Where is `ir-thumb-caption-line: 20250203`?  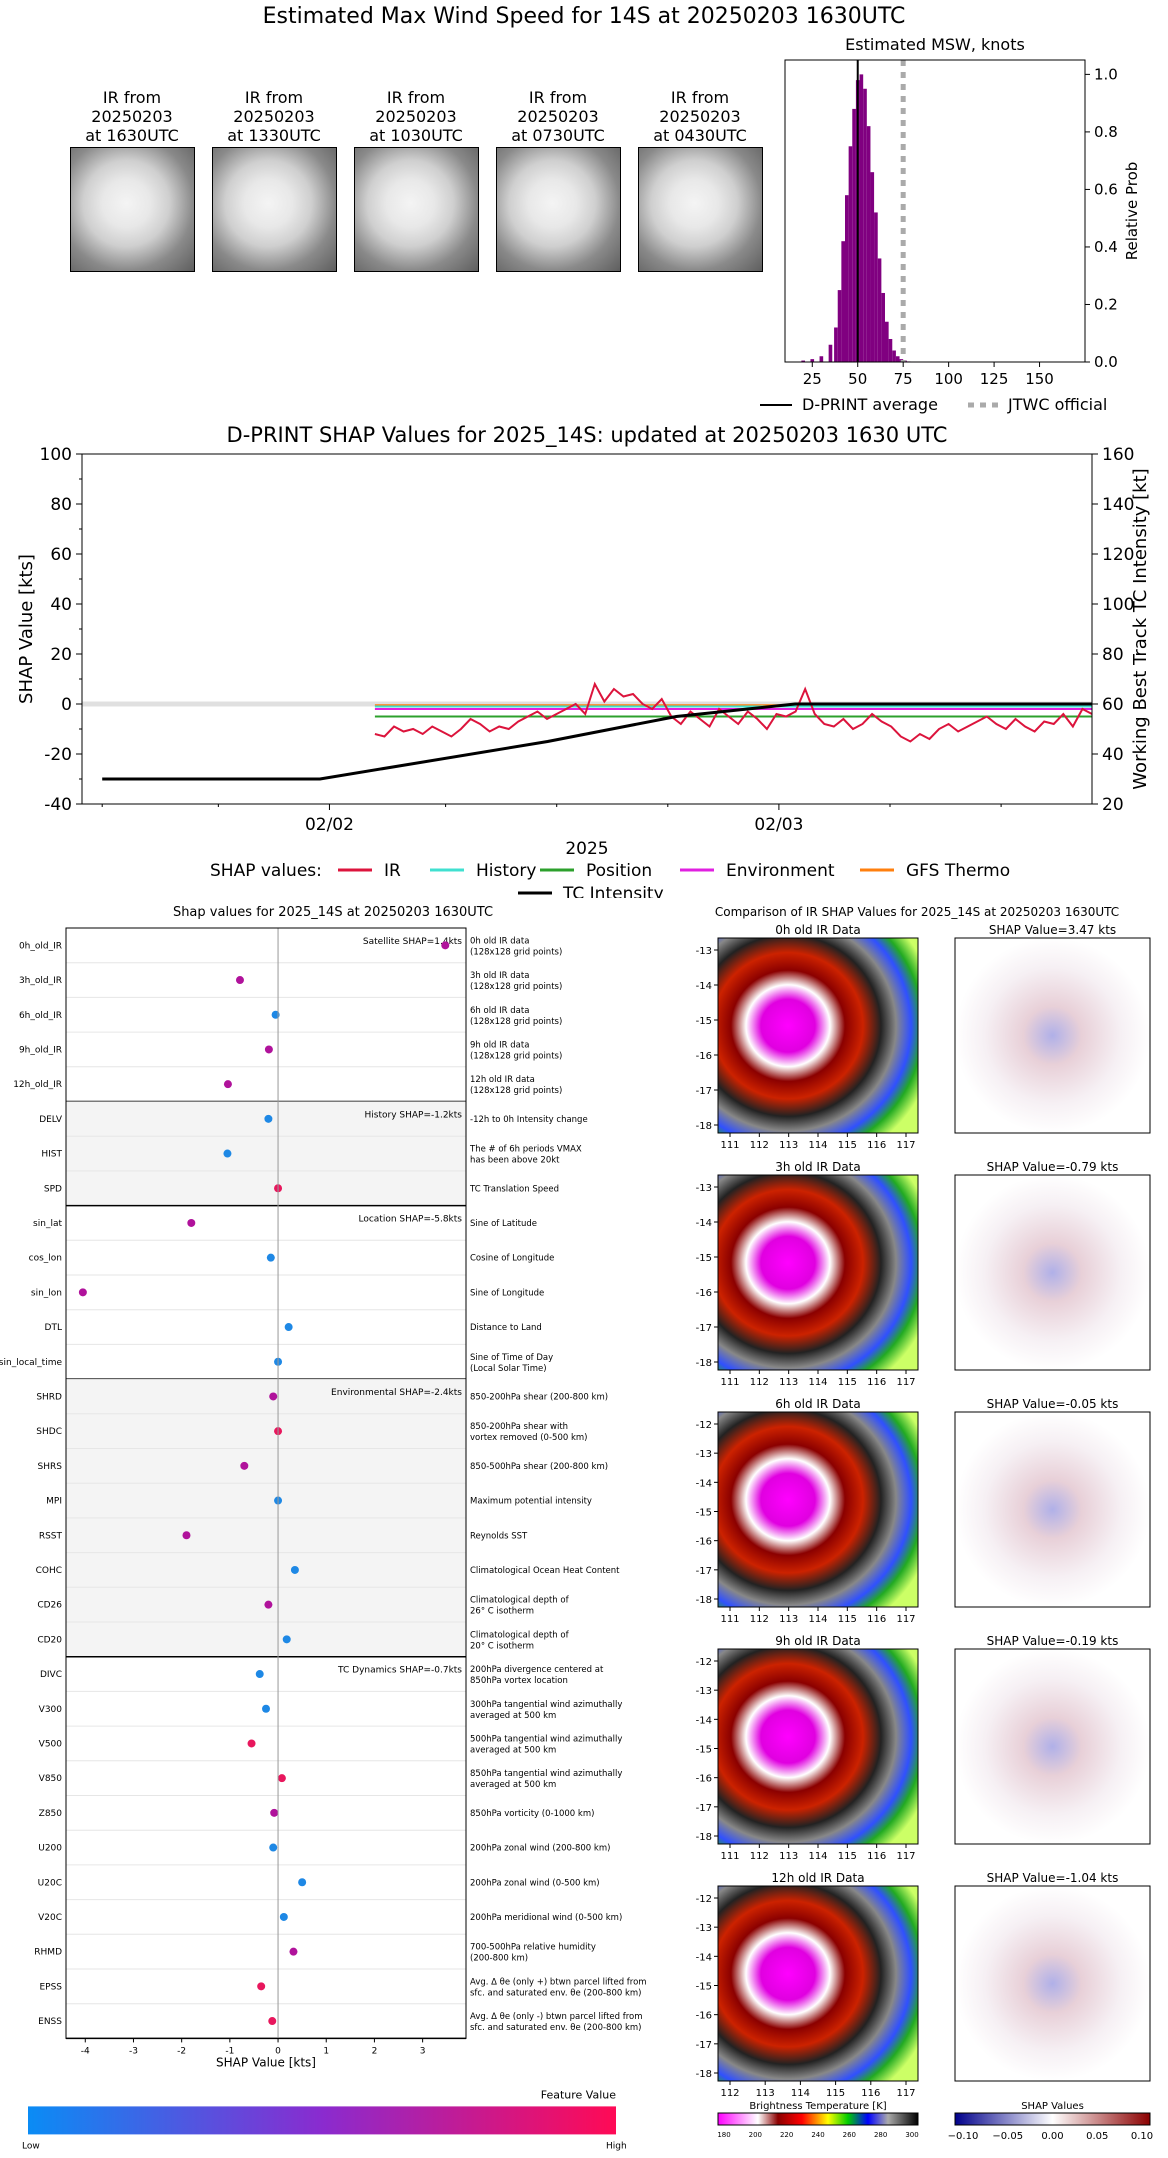
ir-thumb-caption-line: 20250203 is located at coordinates (274, 116).